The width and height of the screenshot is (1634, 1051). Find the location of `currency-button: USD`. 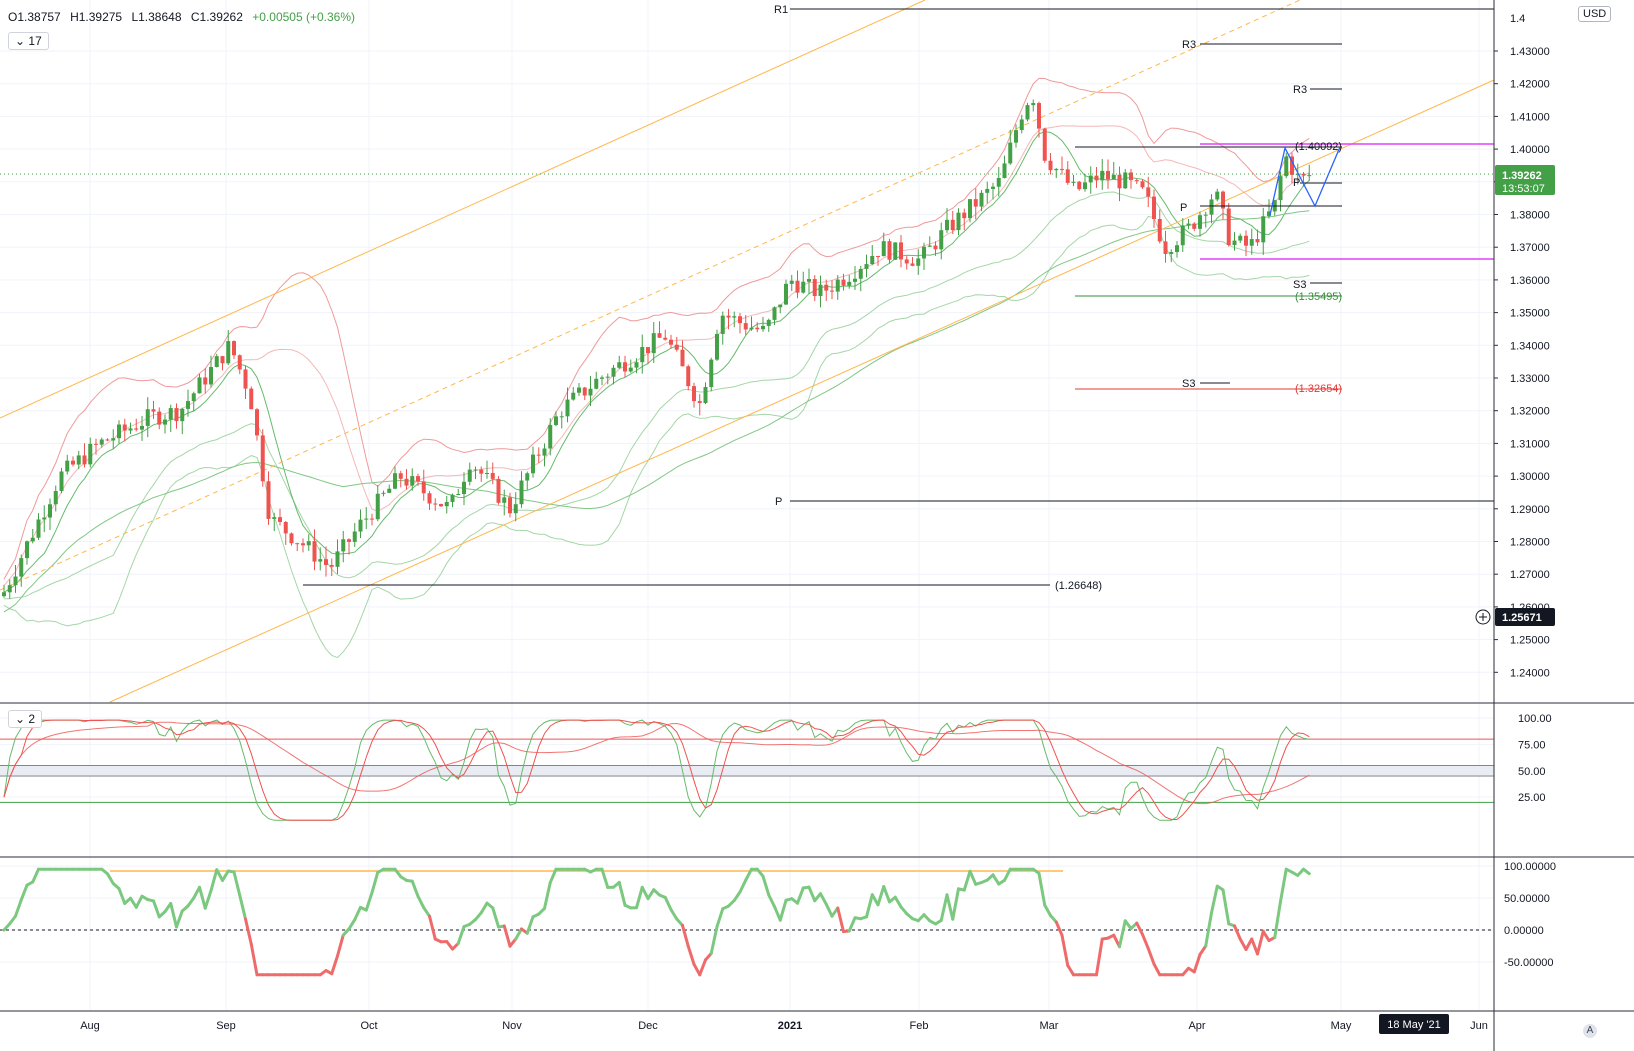

currency-button: USD is located at coordinates (1595, 14).